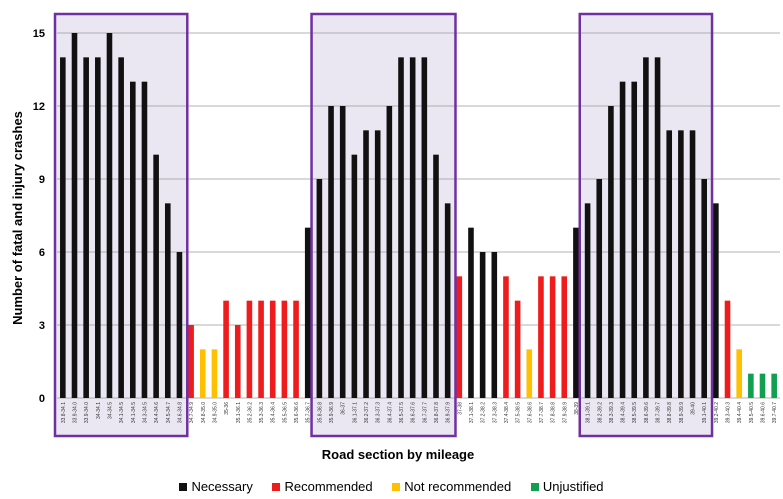 The image size is (783, 499). What do you see at coordinates (250, 412) in the screenshot?
I see `x-tick-label: 35.2-36.2` at bounding box center [250, 412].